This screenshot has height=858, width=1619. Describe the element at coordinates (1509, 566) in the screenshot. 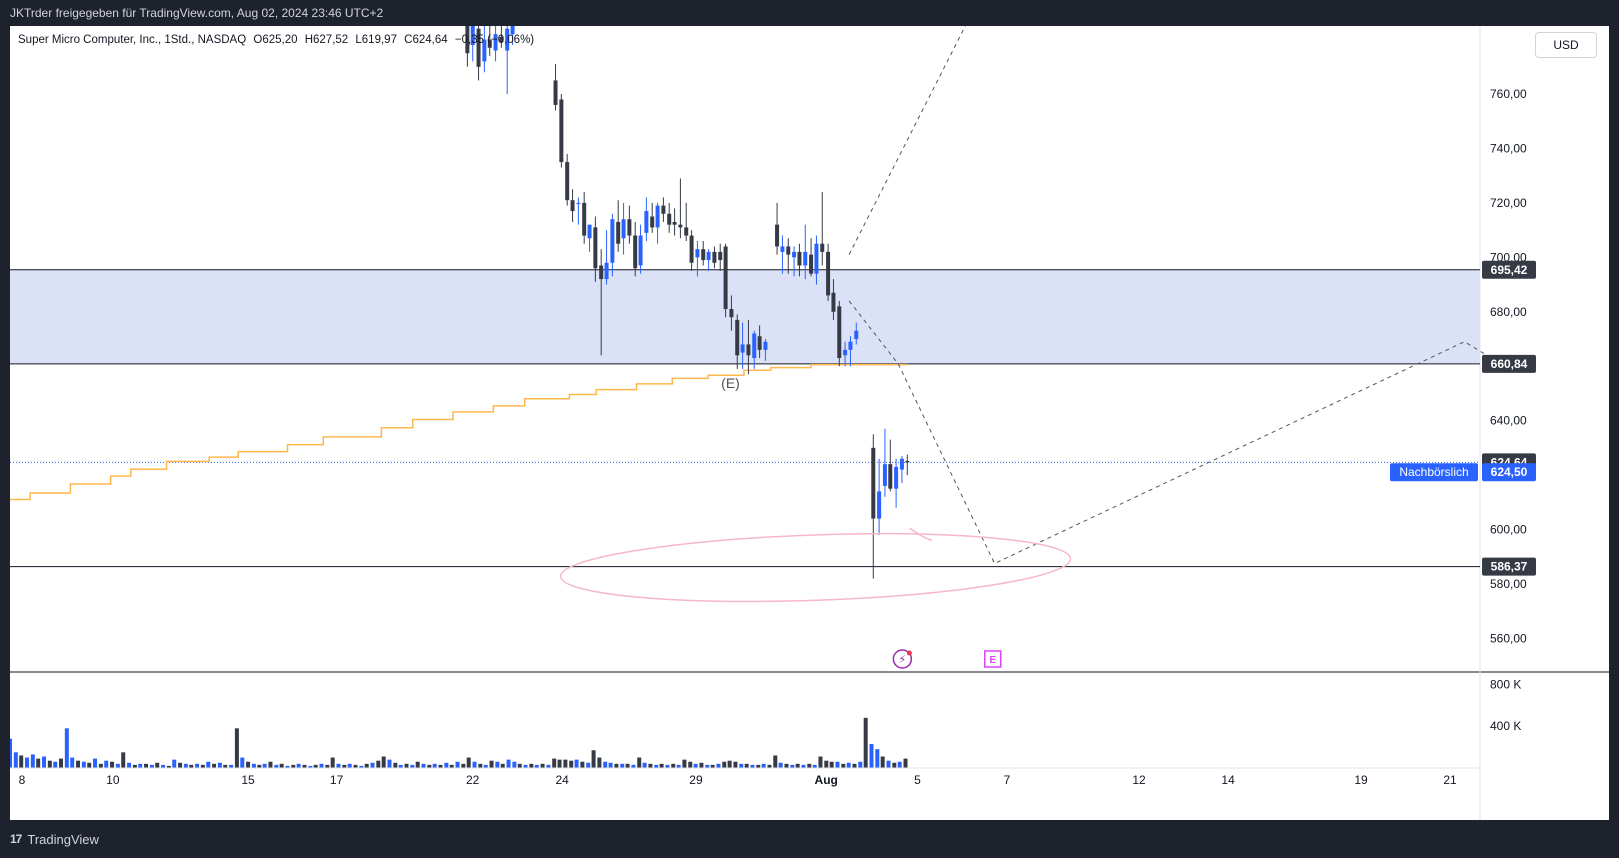

I see `support-badge-bg` at that location.